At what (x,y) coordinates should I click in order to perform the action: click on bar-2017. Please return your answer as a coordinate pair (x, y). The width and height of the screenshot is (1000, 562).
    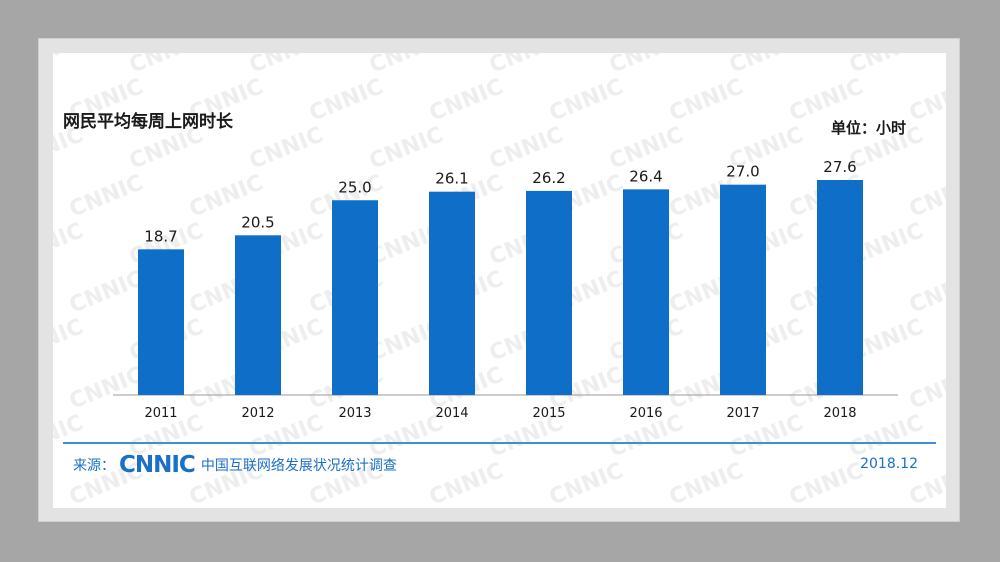
    Looking at the image, I should click on (743, 289).